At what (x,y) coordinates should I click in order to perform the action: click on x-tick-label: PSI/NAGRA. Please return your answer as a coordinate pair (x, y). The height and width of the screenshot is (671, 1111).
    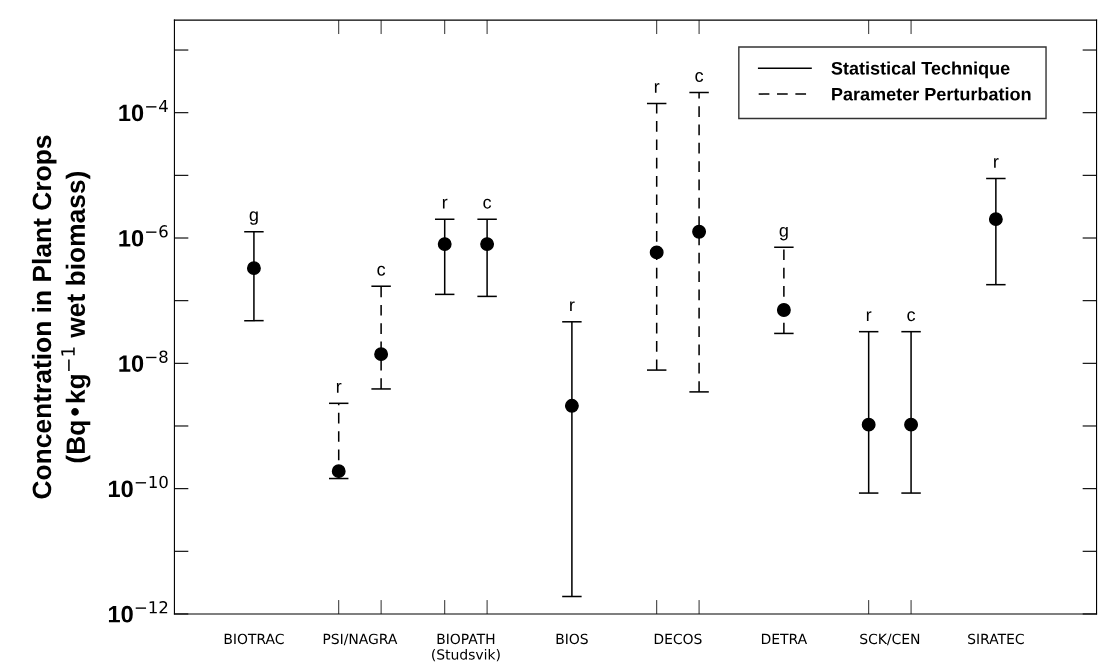
    Looking at the image, I should click on (360, 639).